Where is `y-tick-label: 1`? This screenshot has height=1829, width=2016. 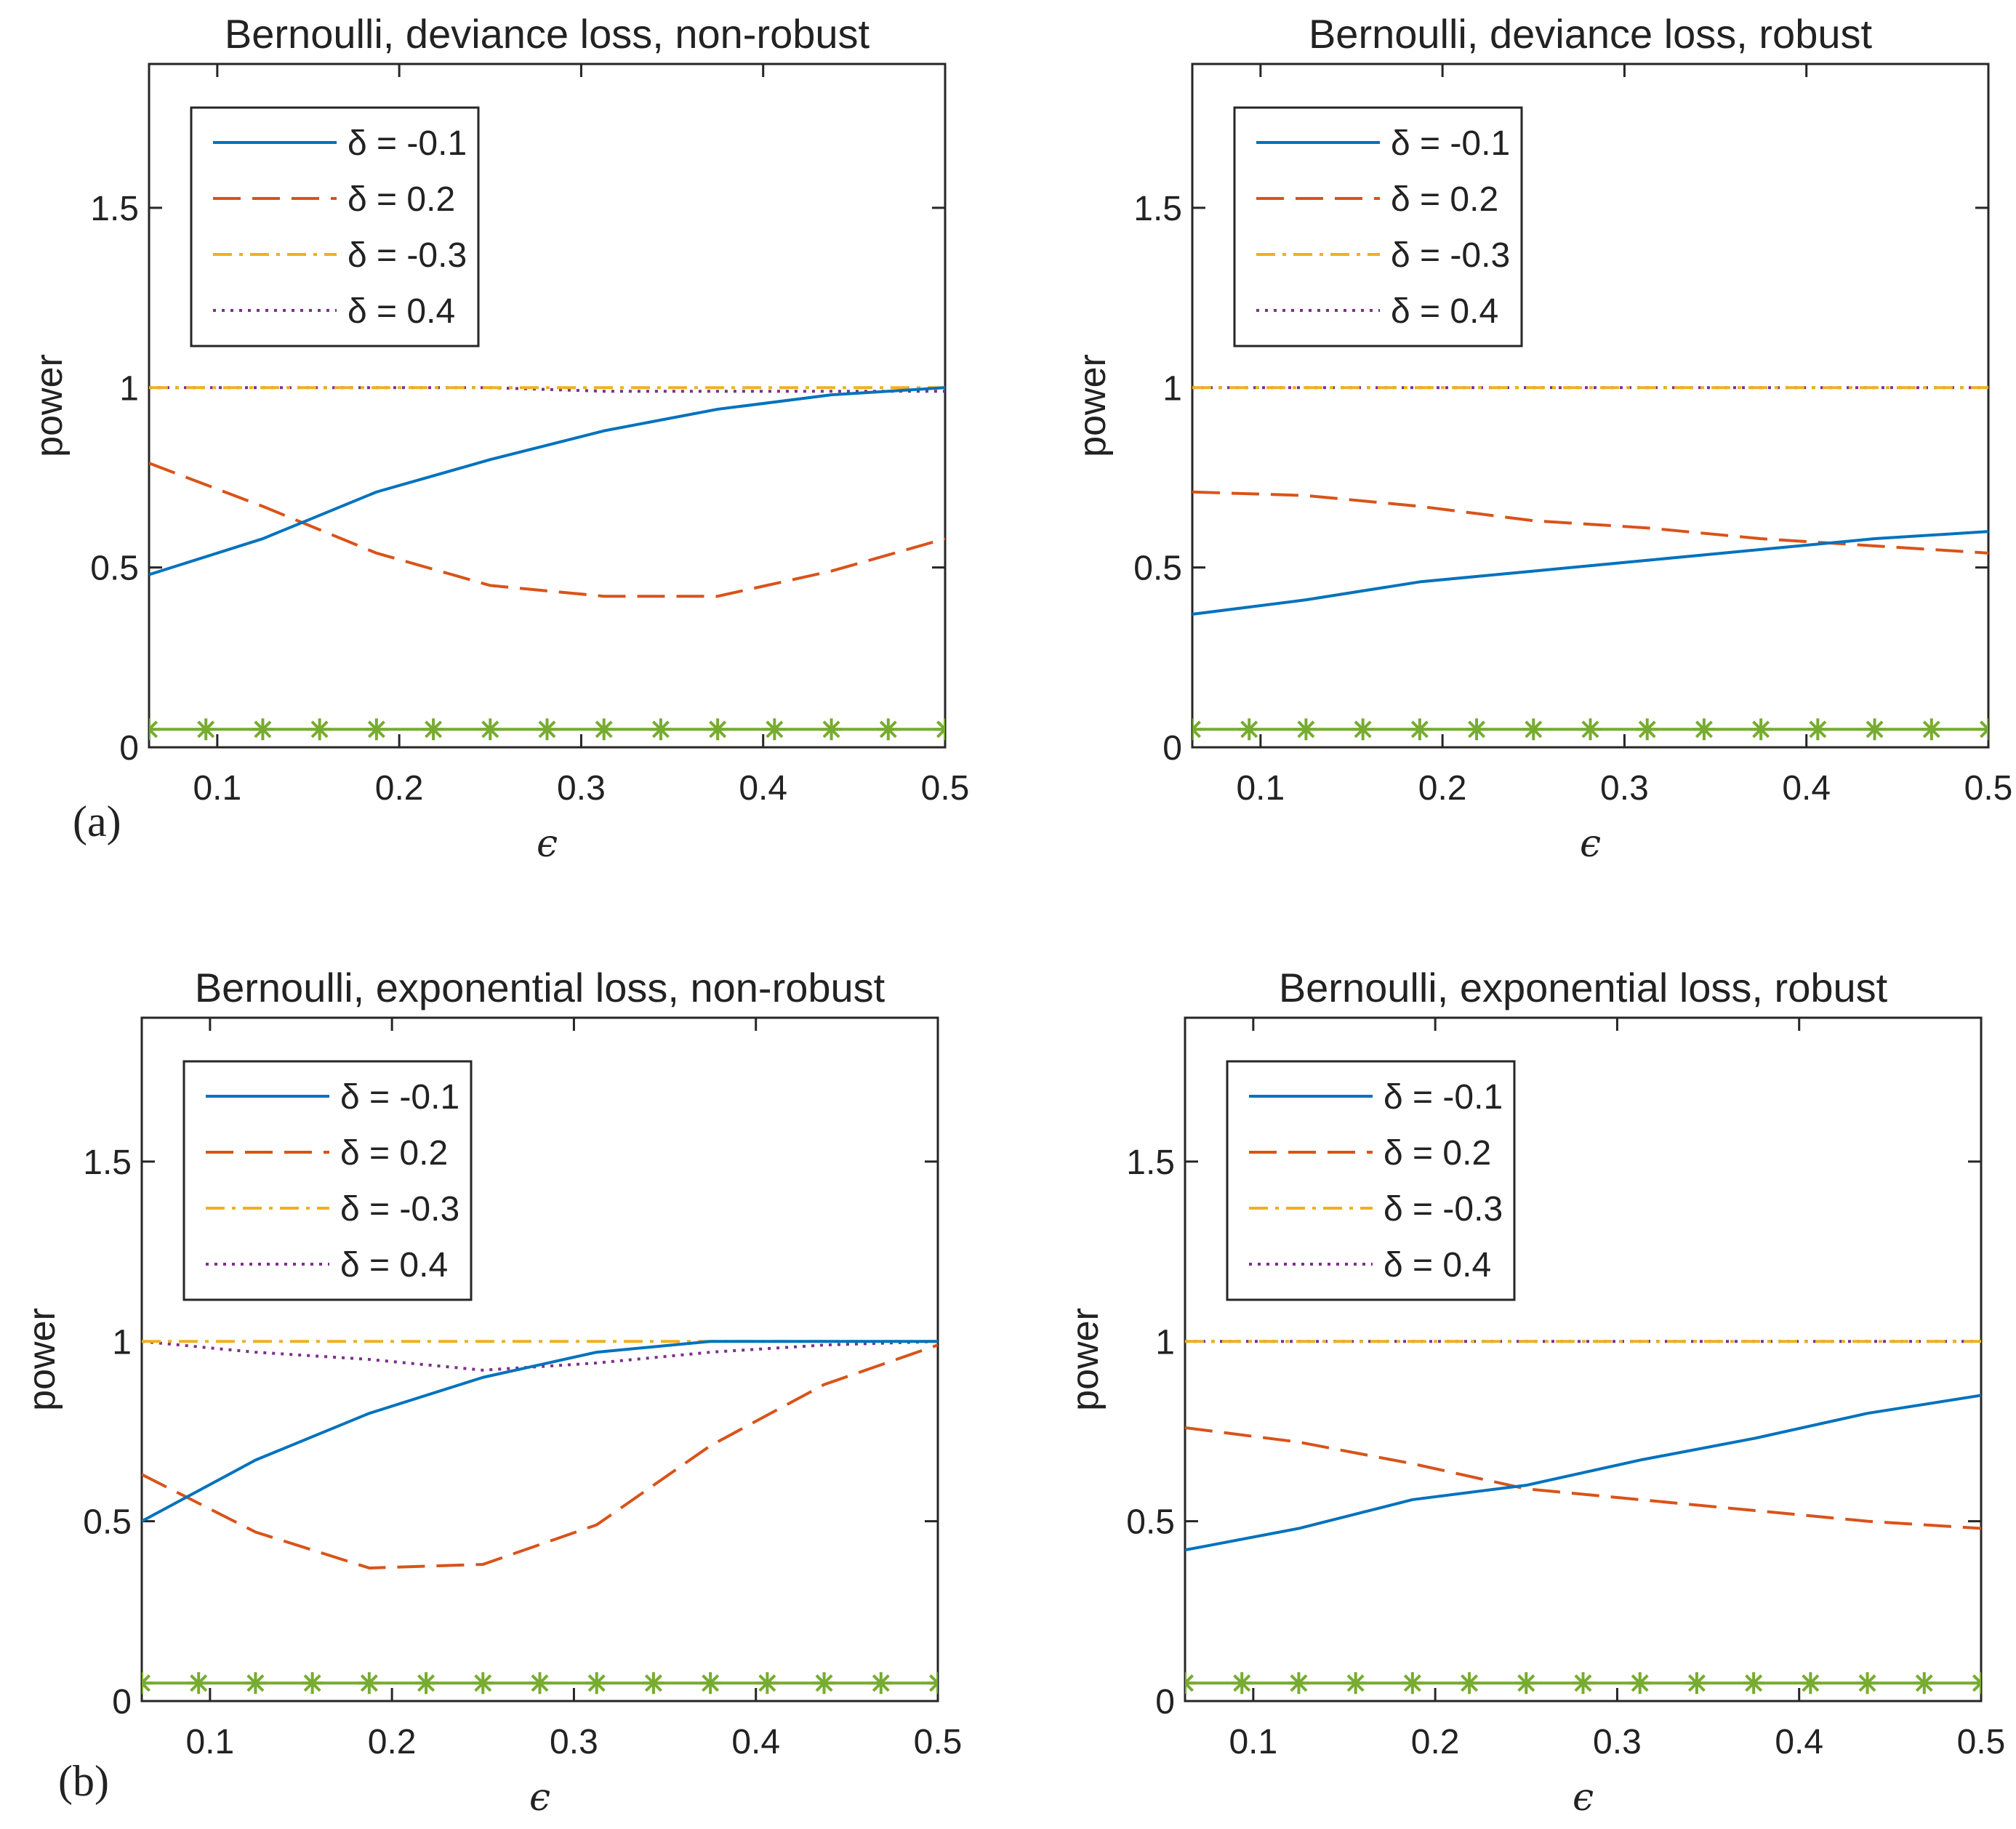
y-tick-label: 1 is located at coordinates (122, 1343).